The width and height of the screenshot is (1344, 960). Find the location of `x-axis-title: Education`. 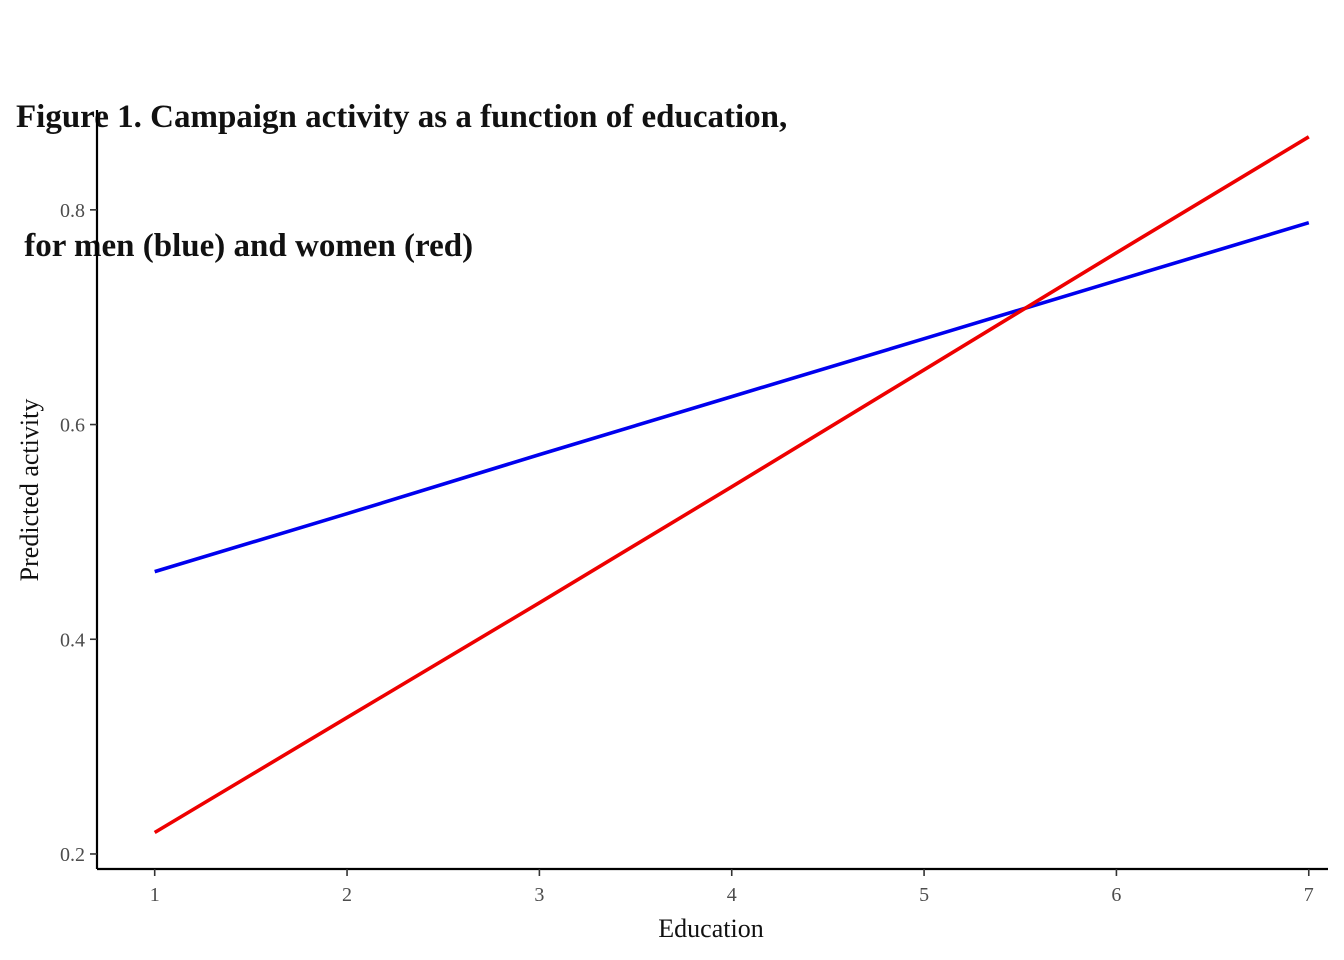

x-axis-title: Education is located at coordinates (710, 928).